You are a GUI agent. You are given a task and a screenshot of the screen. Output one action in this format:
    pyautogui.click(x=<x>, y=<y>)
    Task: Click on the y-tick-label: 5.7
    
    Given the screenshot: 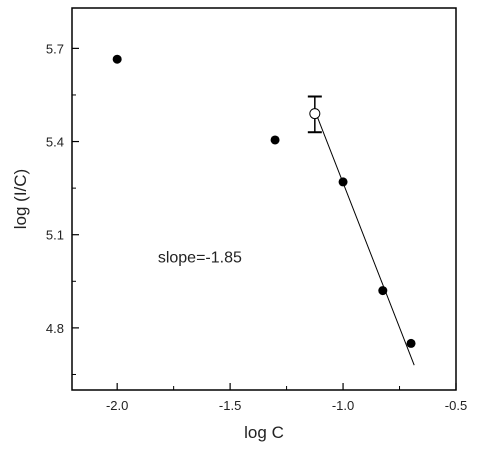 What is the action you would take?
    pyautogui.click(x=55, y=48)
    